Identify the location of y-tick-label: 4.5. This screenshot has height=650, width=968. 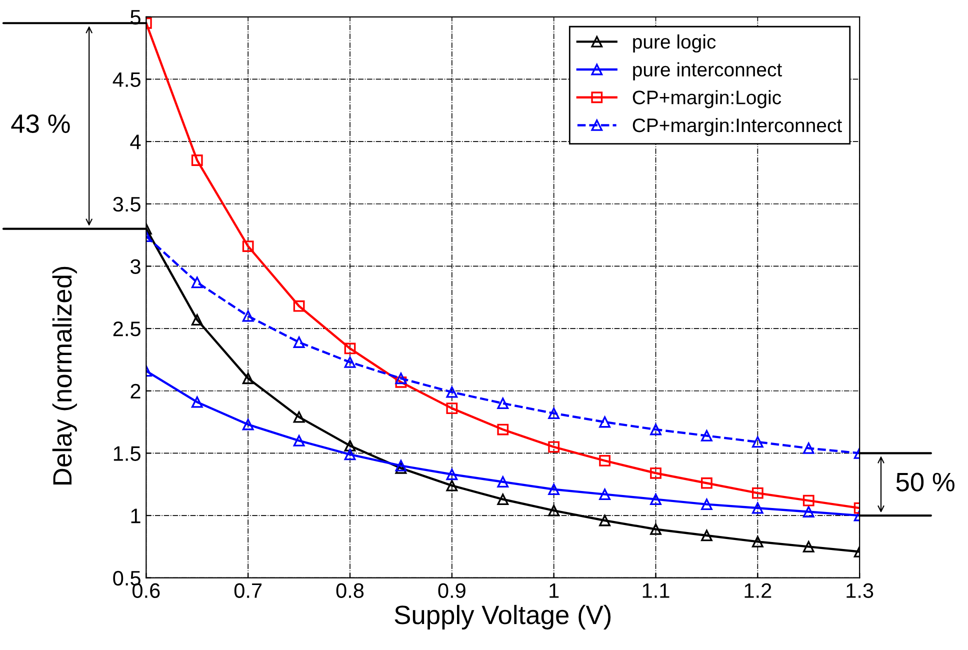
(126, 79).